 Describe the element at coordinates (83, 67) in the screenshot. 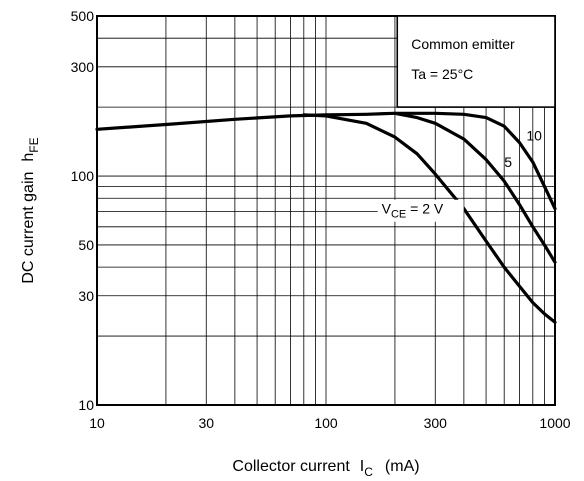

I see `y-tick-label: 300` at that location.